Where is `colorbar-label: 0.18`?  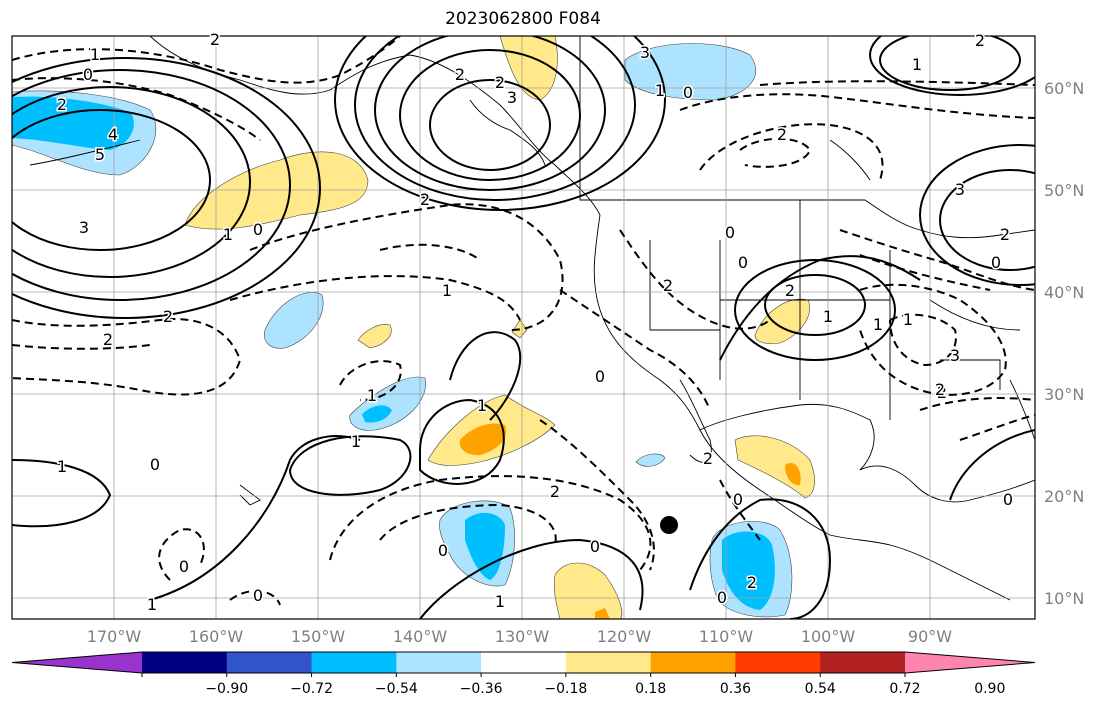
colorbar-label: 0.18 is located at coordinates (650, 689).